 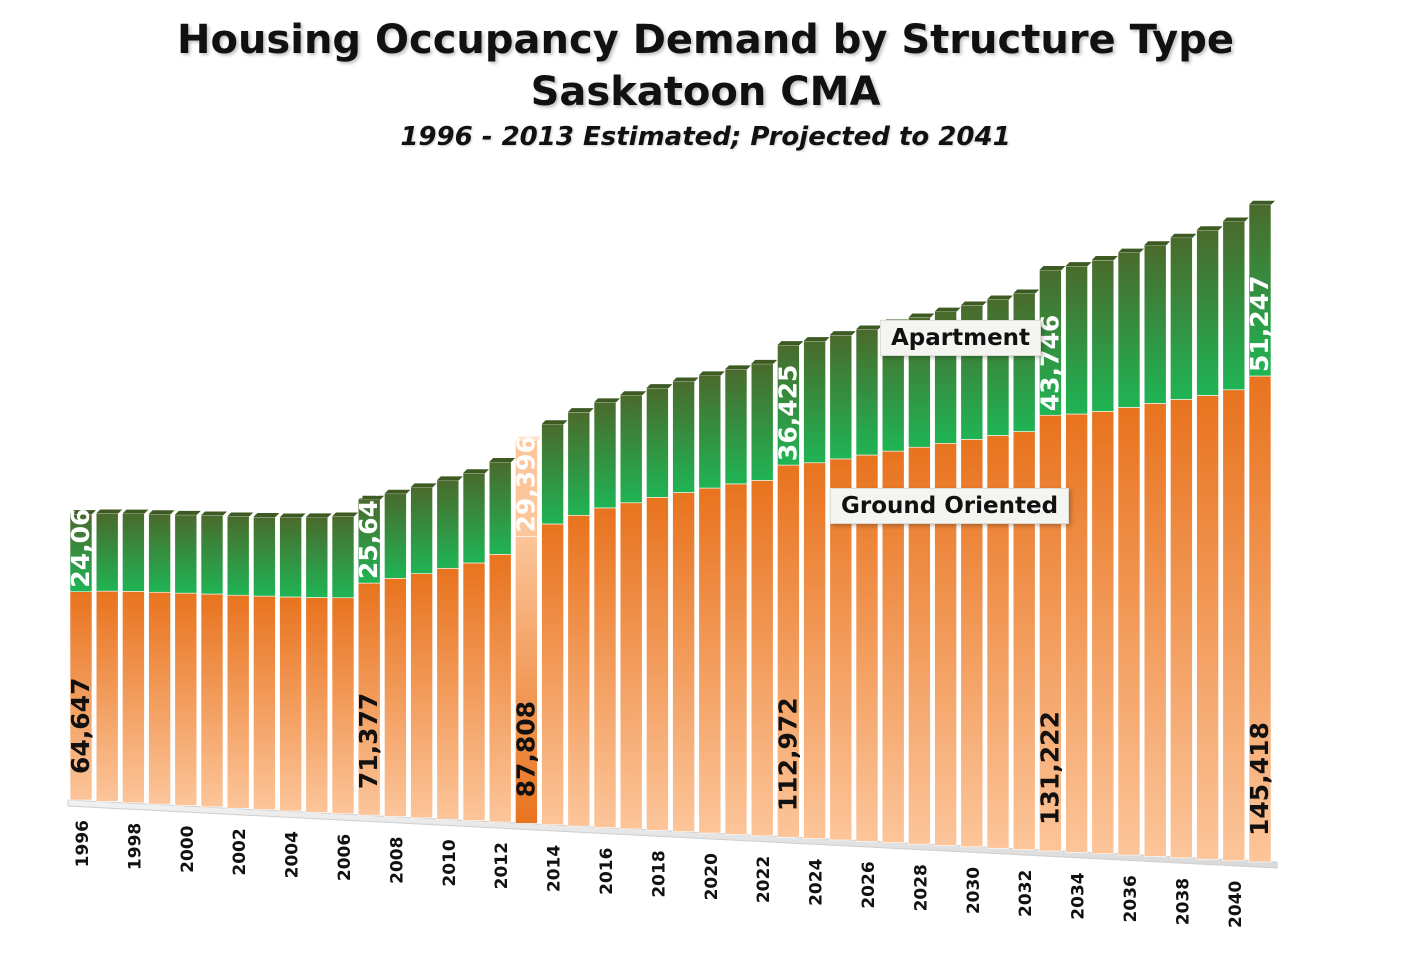 What do you see at coordinates (973, 303) in the screenshot?
I see `bar-cap-2030` at bounding box center [973, 303].